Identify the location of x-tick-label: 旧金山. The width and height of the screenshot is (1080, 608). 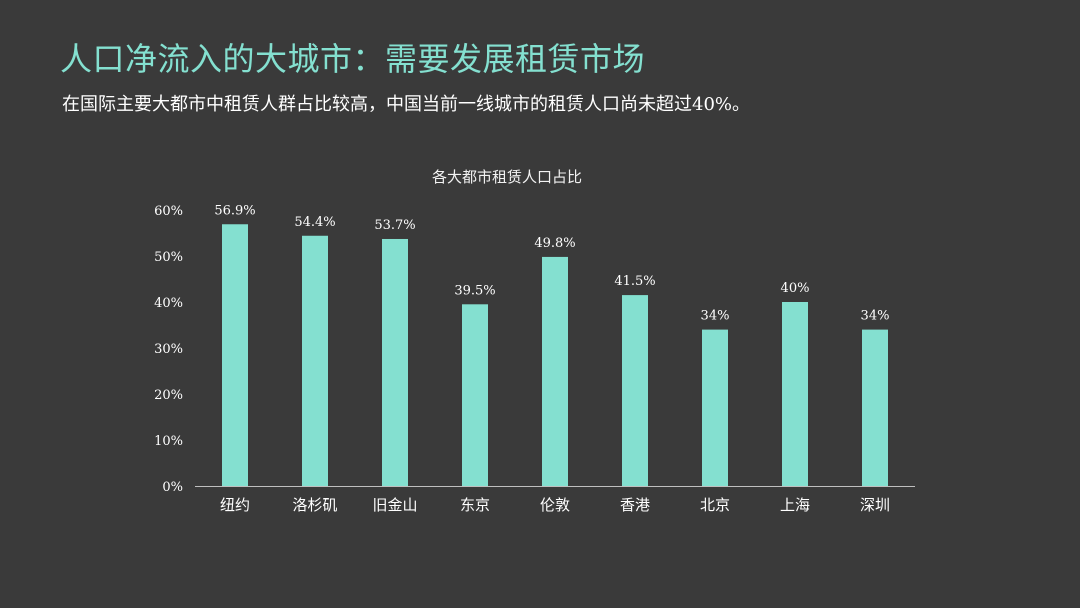
(394, 505).